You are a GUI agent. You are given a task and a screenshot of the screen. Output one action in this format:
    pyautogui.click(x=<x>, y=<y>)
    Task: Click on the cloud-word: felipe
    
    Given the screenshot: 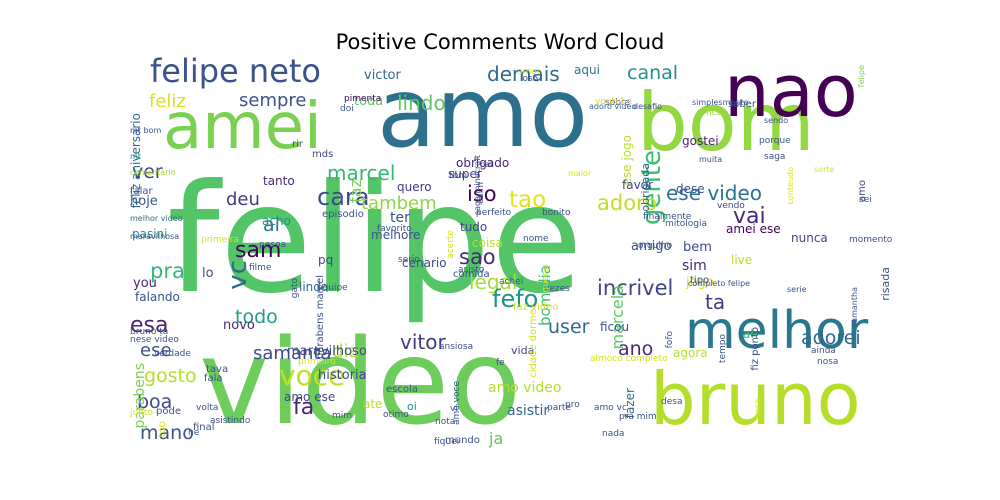 What is the action you would take?
    pyautogui.click(x=375, y=240)
    